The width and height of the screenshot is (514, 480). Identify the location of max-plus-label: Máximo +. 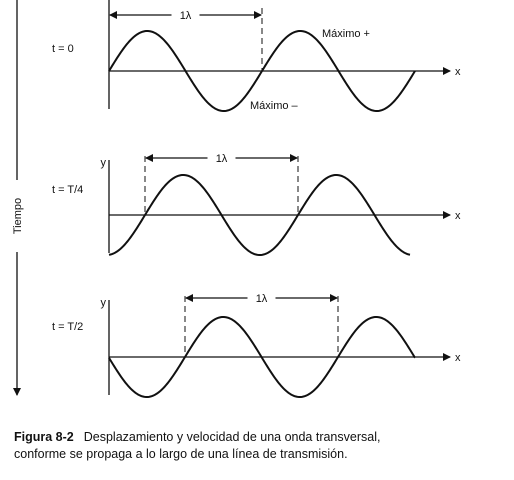
(346, 34).